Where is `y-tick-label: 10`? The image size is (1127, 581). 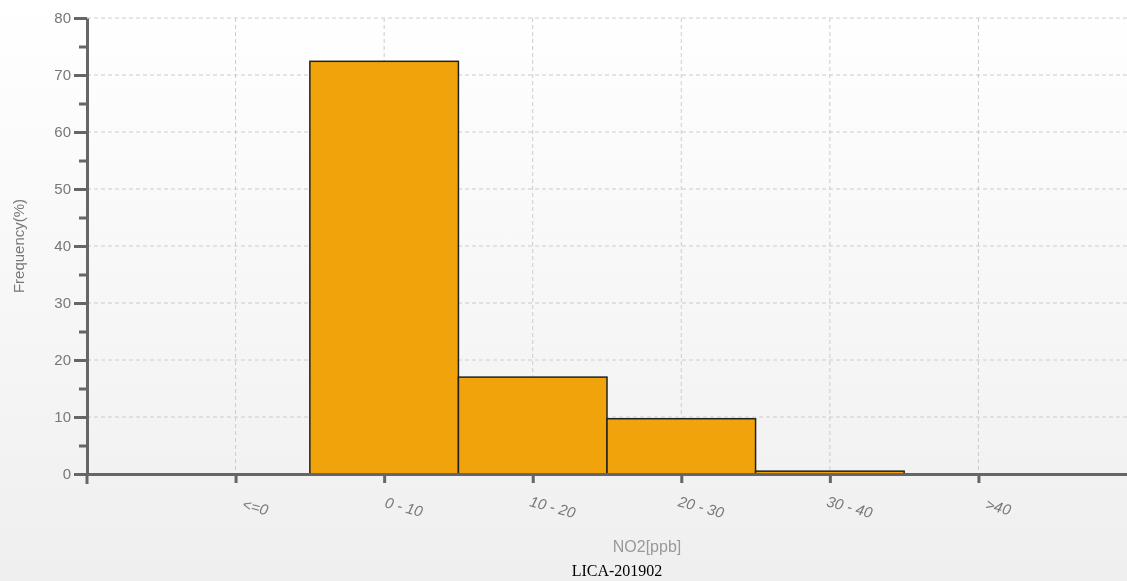 y-tick-label: 10 is located at coordinates (62, 417).